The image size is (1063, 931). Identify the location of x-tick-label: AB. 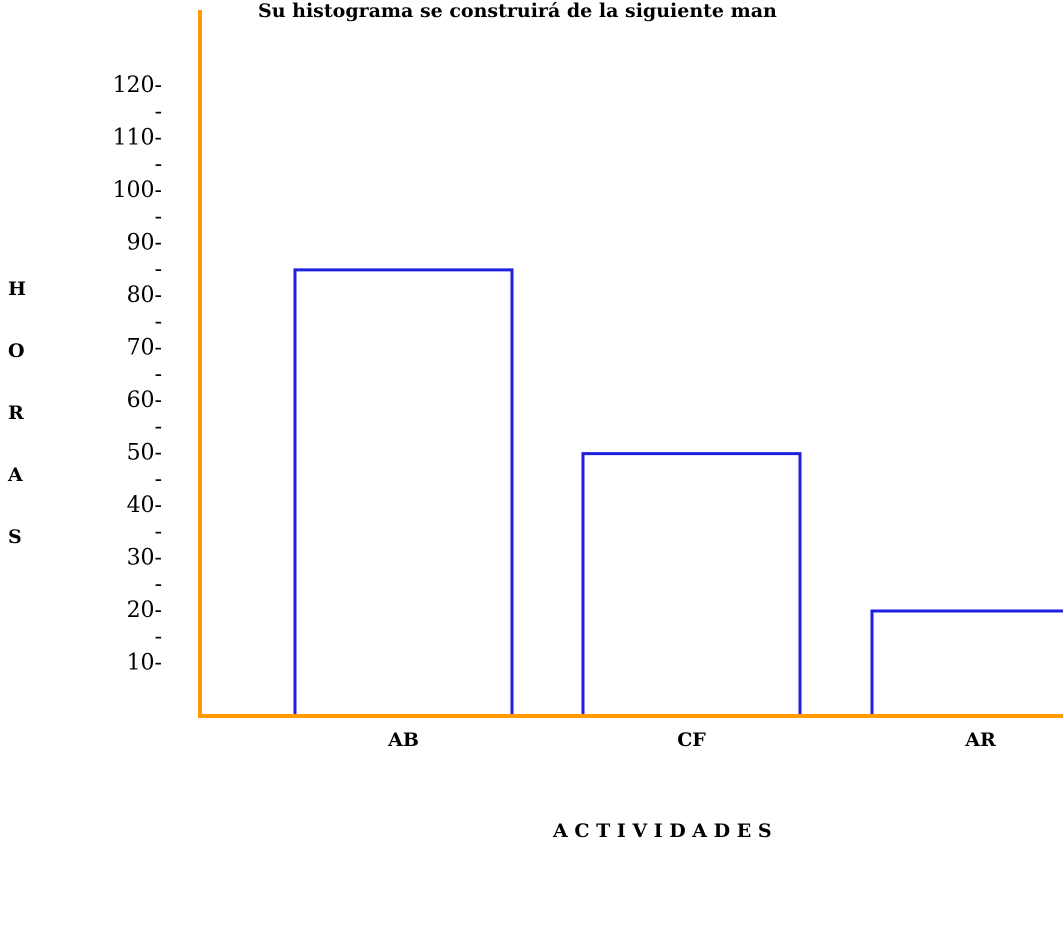
(403, 740).